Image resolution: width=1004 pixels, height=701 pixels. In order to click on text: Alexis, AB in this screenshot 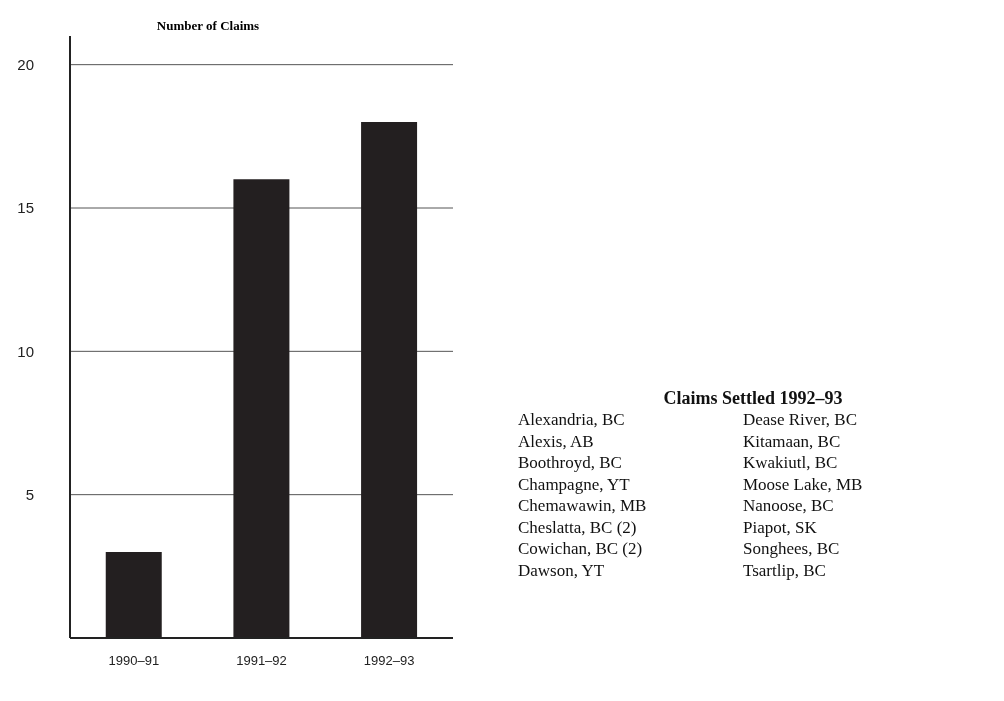, I will do `click(556, 441)`.